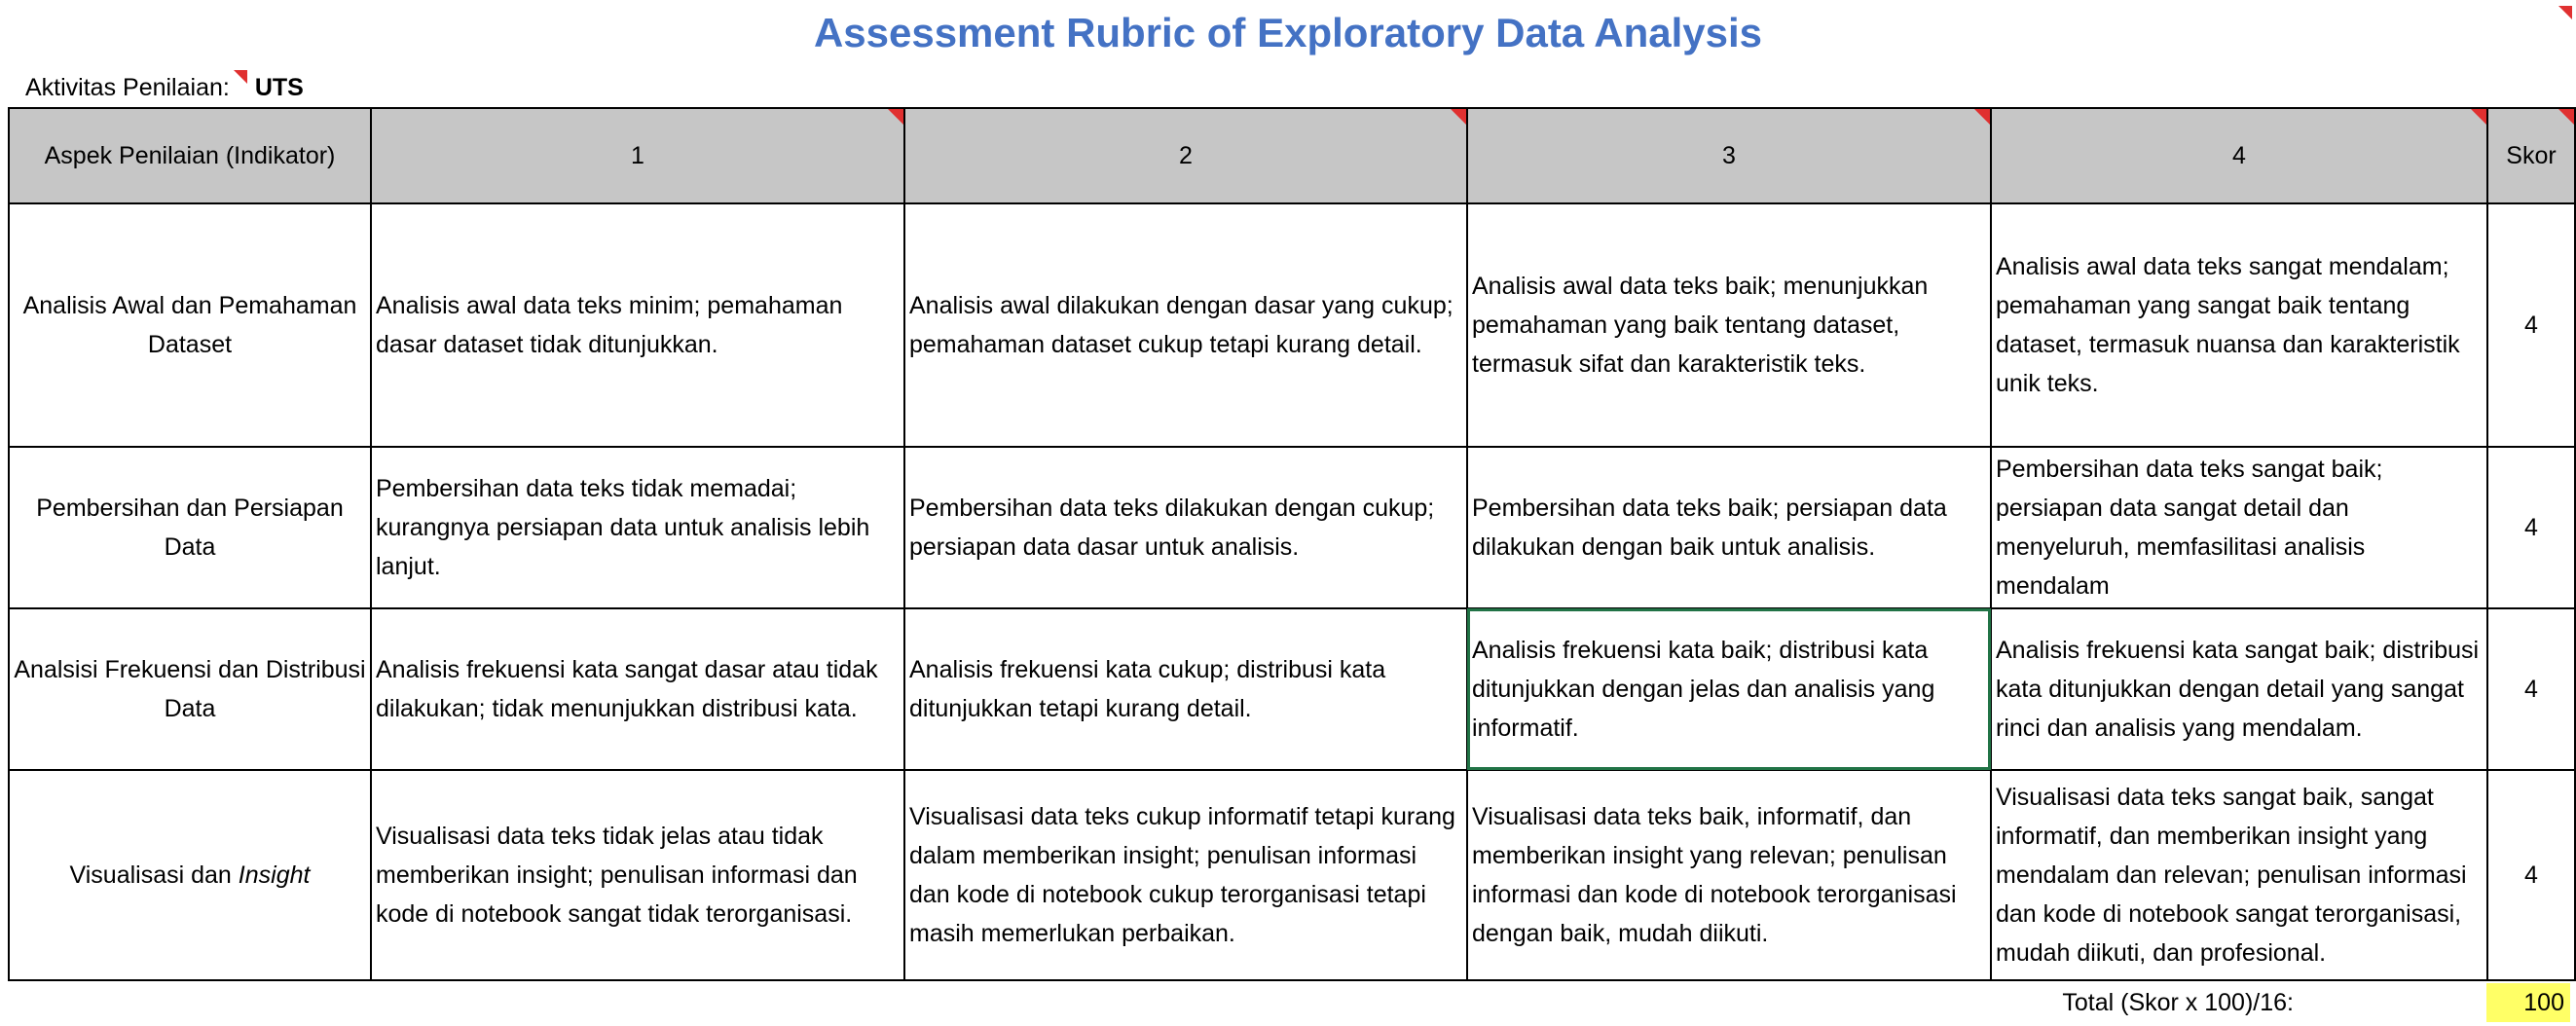  I want to click on header-row: Aspek Penilaian (Indikator) 1 2 3 4 Skor, so click(1292, 155).